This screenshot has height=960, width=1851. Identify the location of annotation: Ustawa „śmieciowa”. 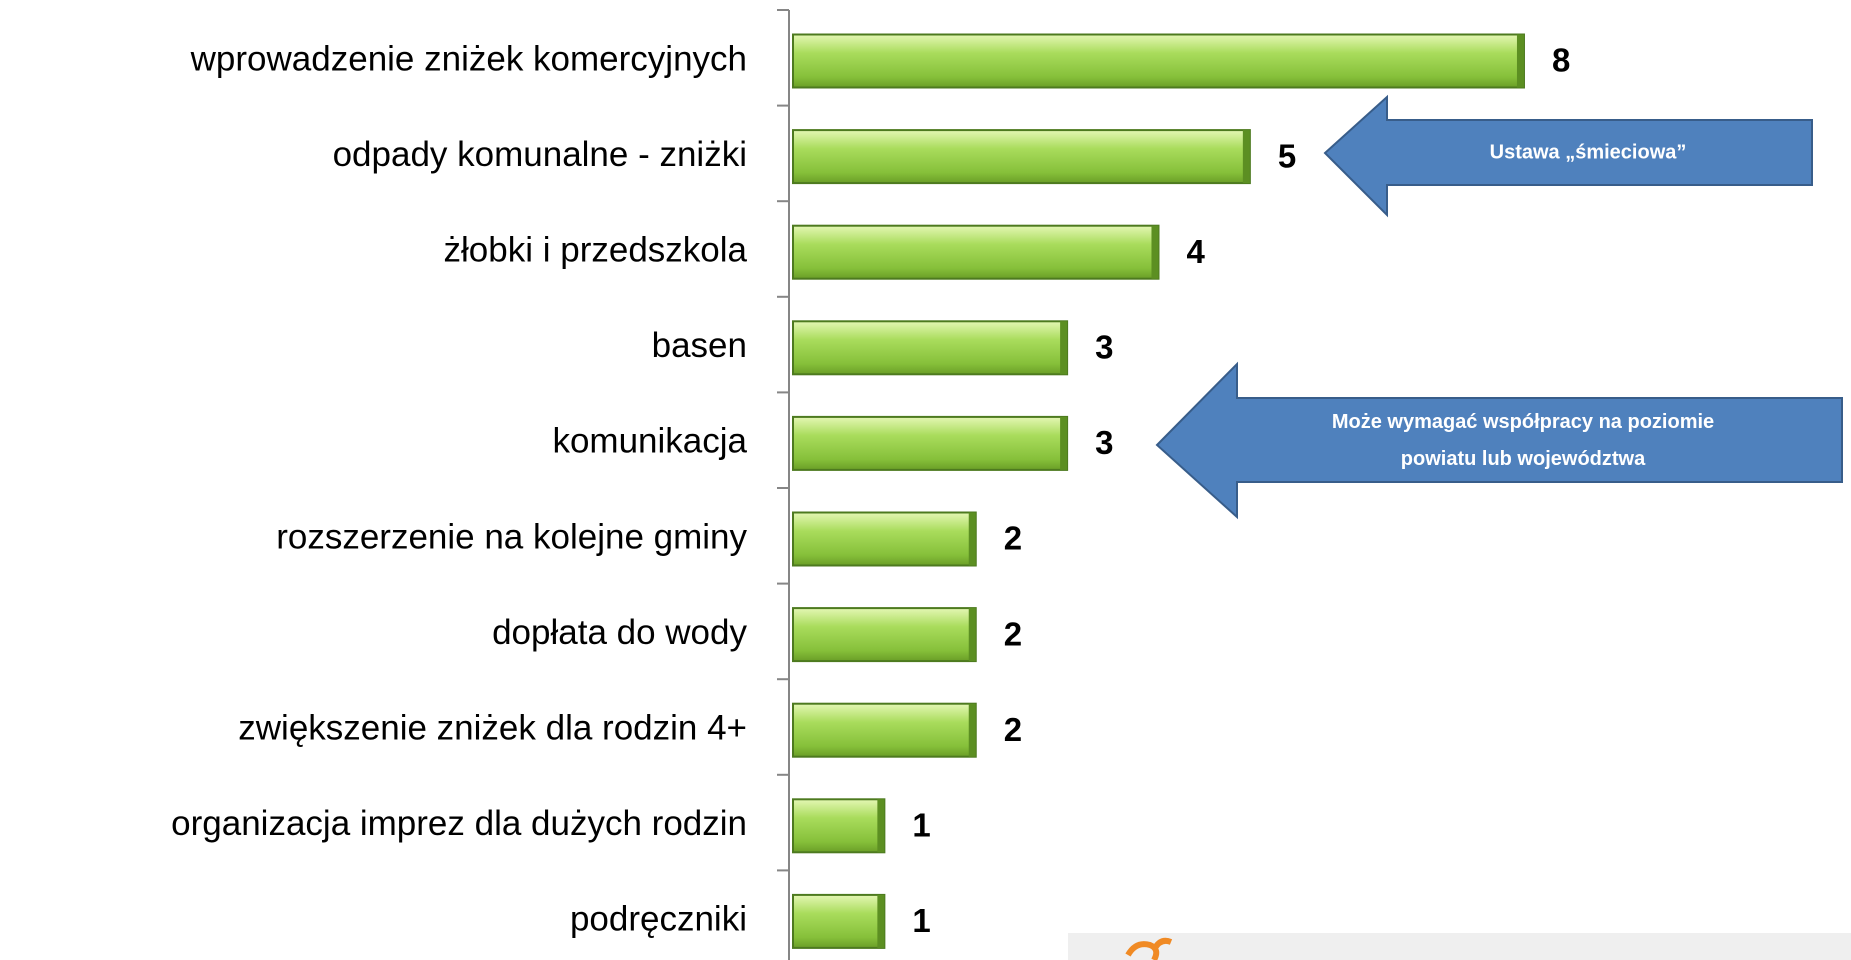
(1588, 152).